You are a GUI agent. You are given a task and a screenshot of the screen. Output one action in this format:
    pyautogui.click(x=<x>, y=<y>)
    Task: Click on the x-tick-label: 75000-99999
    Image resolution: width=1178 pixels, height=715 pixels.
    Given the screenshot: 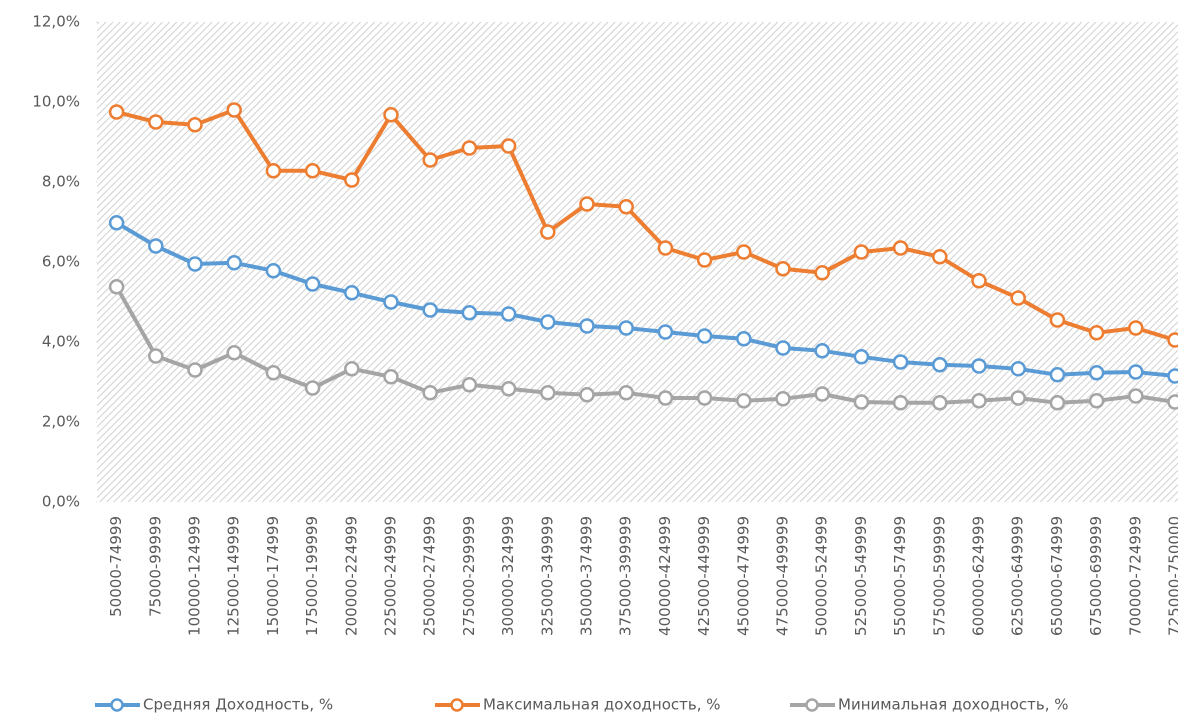 What is the action you would take?
    pyautogui.click(x=155, y=566)
    